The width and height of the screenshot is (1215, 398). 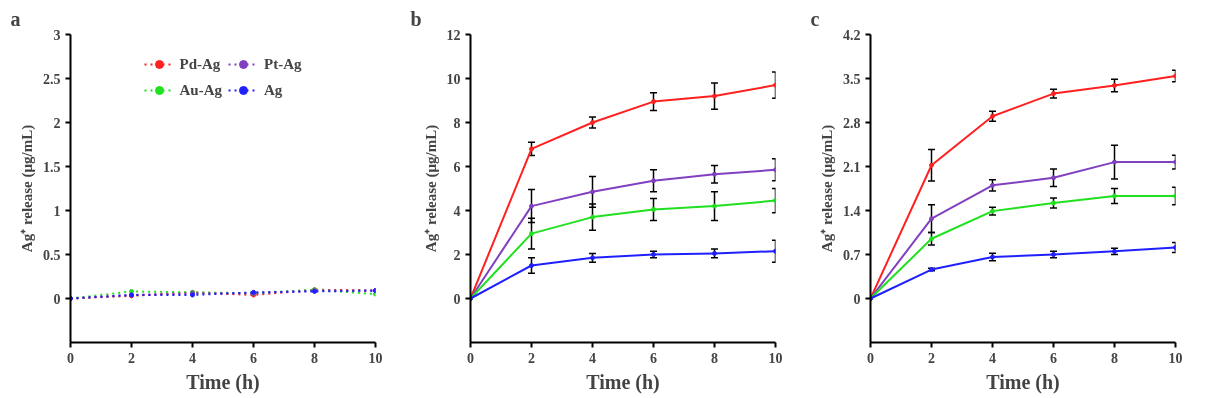 What do you see at coordinates (457, 167) in the screenshot?
I see `y-tick-label: 6` at bounding box center [457, 167].